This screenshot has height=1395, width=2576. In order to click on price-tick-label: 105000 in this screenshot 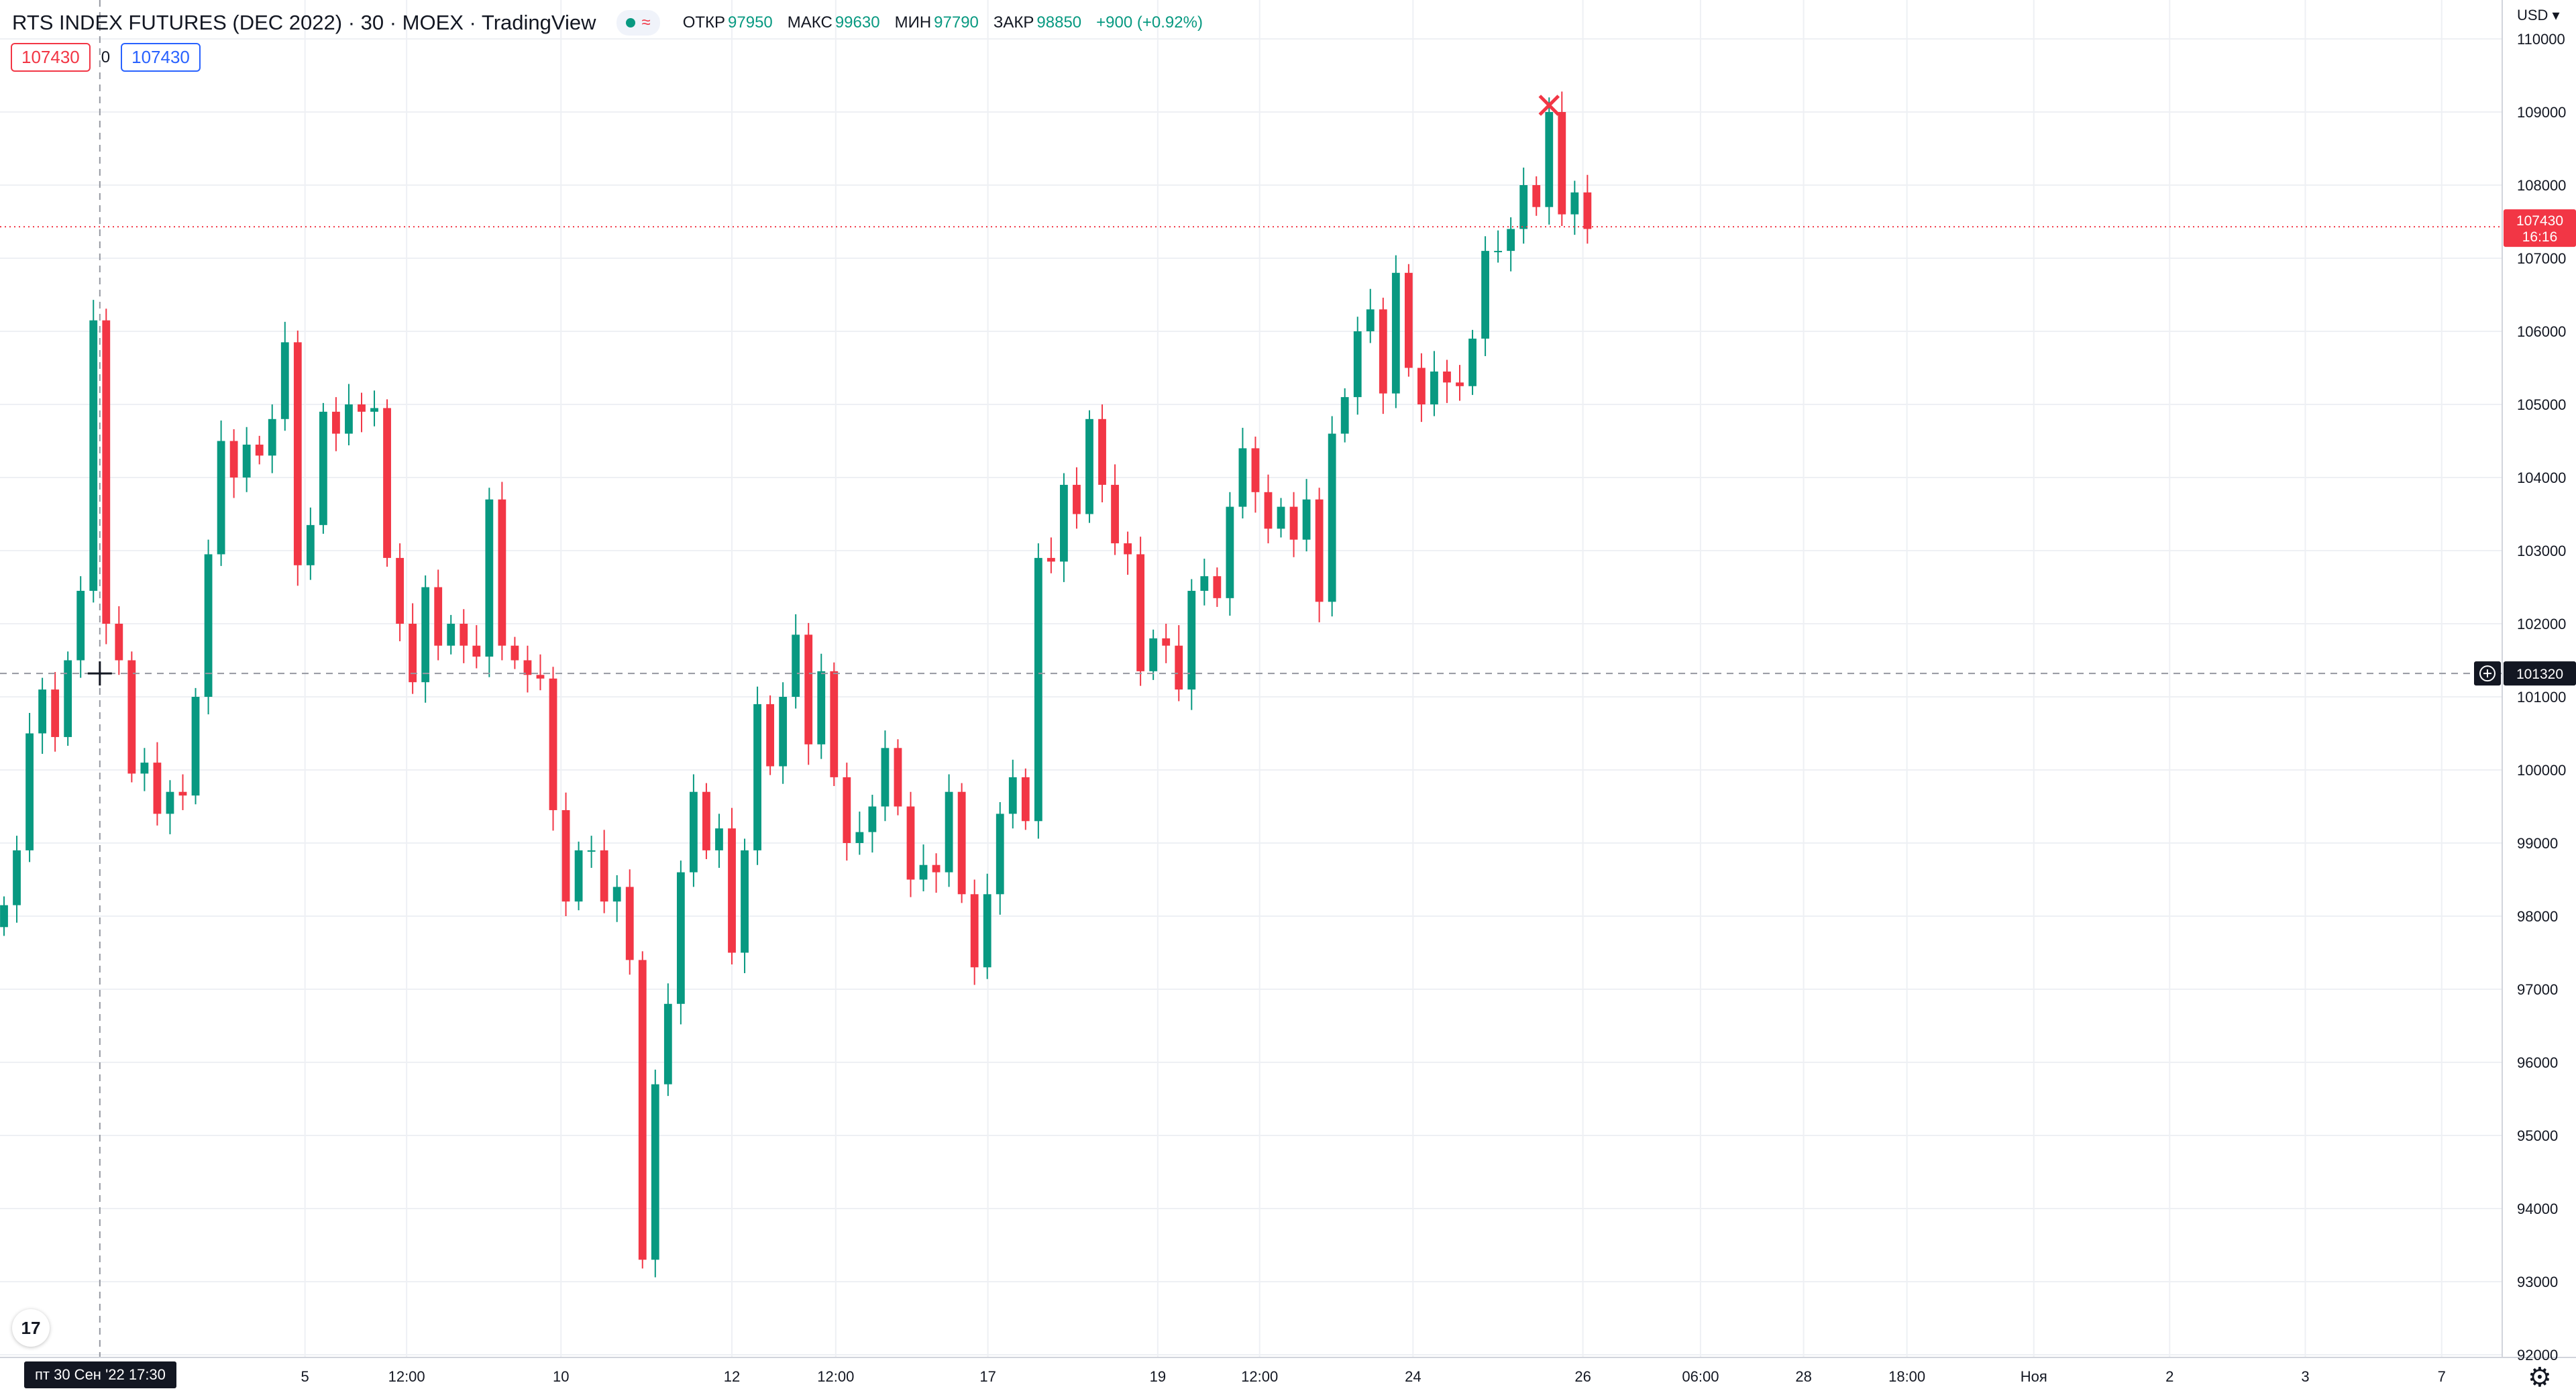, I will do `click(2541, 404)`.